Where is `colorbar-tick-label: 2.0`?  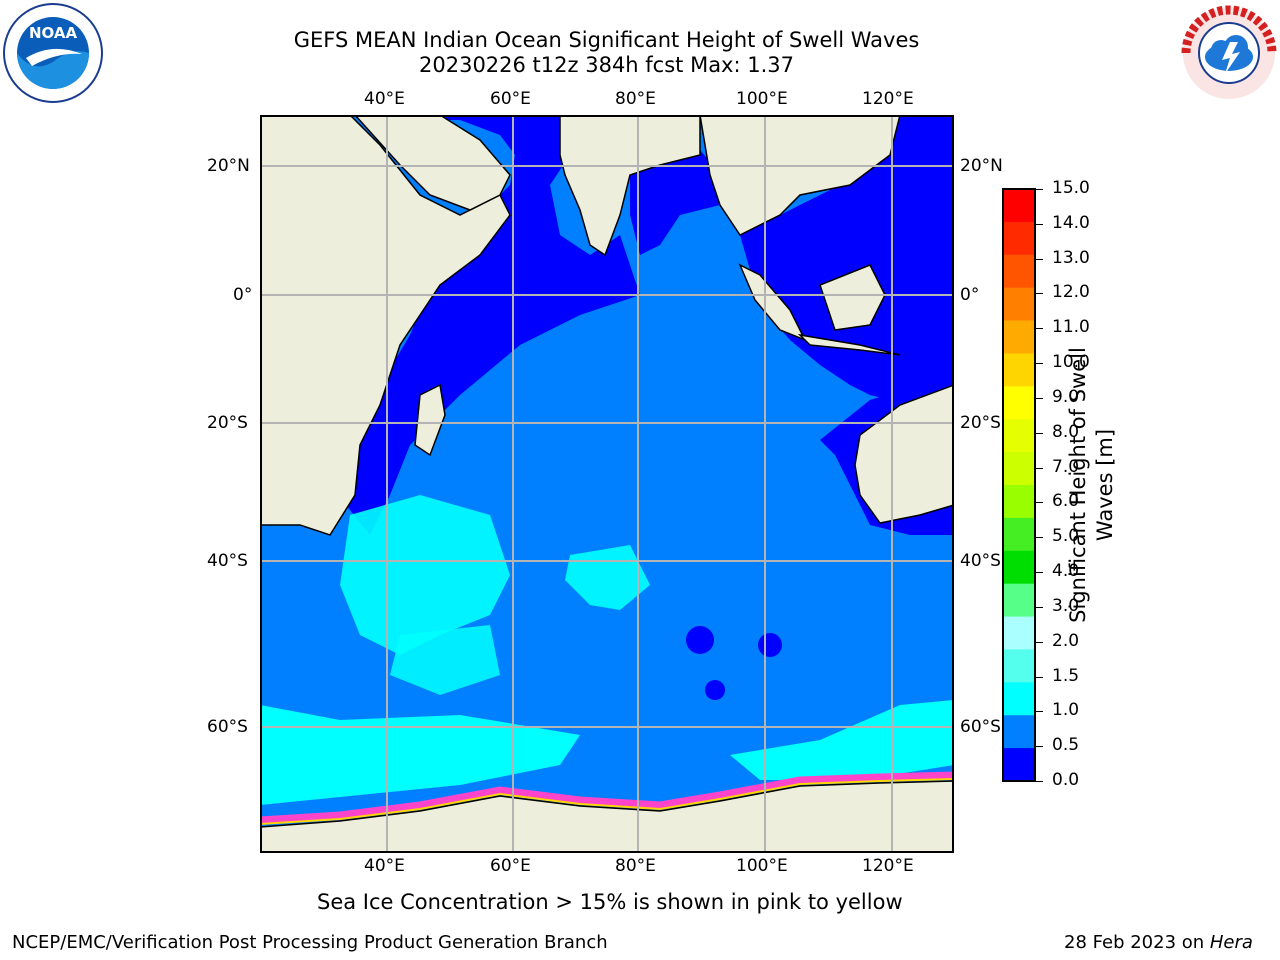
colorbar-tick-label: 2.0 is located at coordinates (1066, 640).